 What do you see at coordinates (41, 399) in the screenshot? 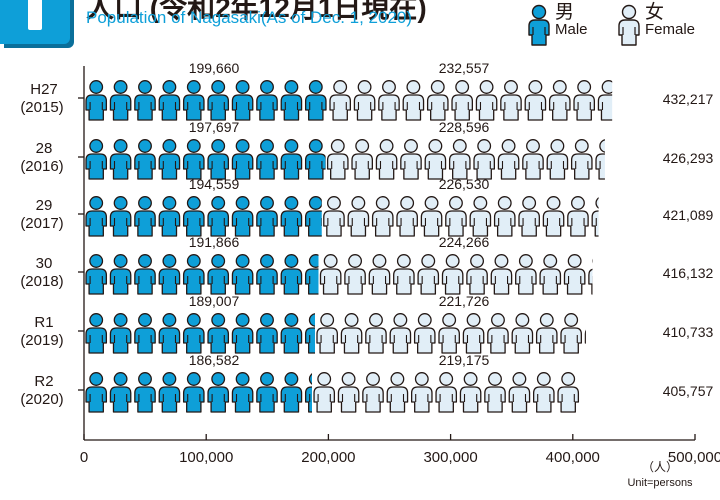
I see `y-category-year-label: (2020)` at bounding box center [41, 399].